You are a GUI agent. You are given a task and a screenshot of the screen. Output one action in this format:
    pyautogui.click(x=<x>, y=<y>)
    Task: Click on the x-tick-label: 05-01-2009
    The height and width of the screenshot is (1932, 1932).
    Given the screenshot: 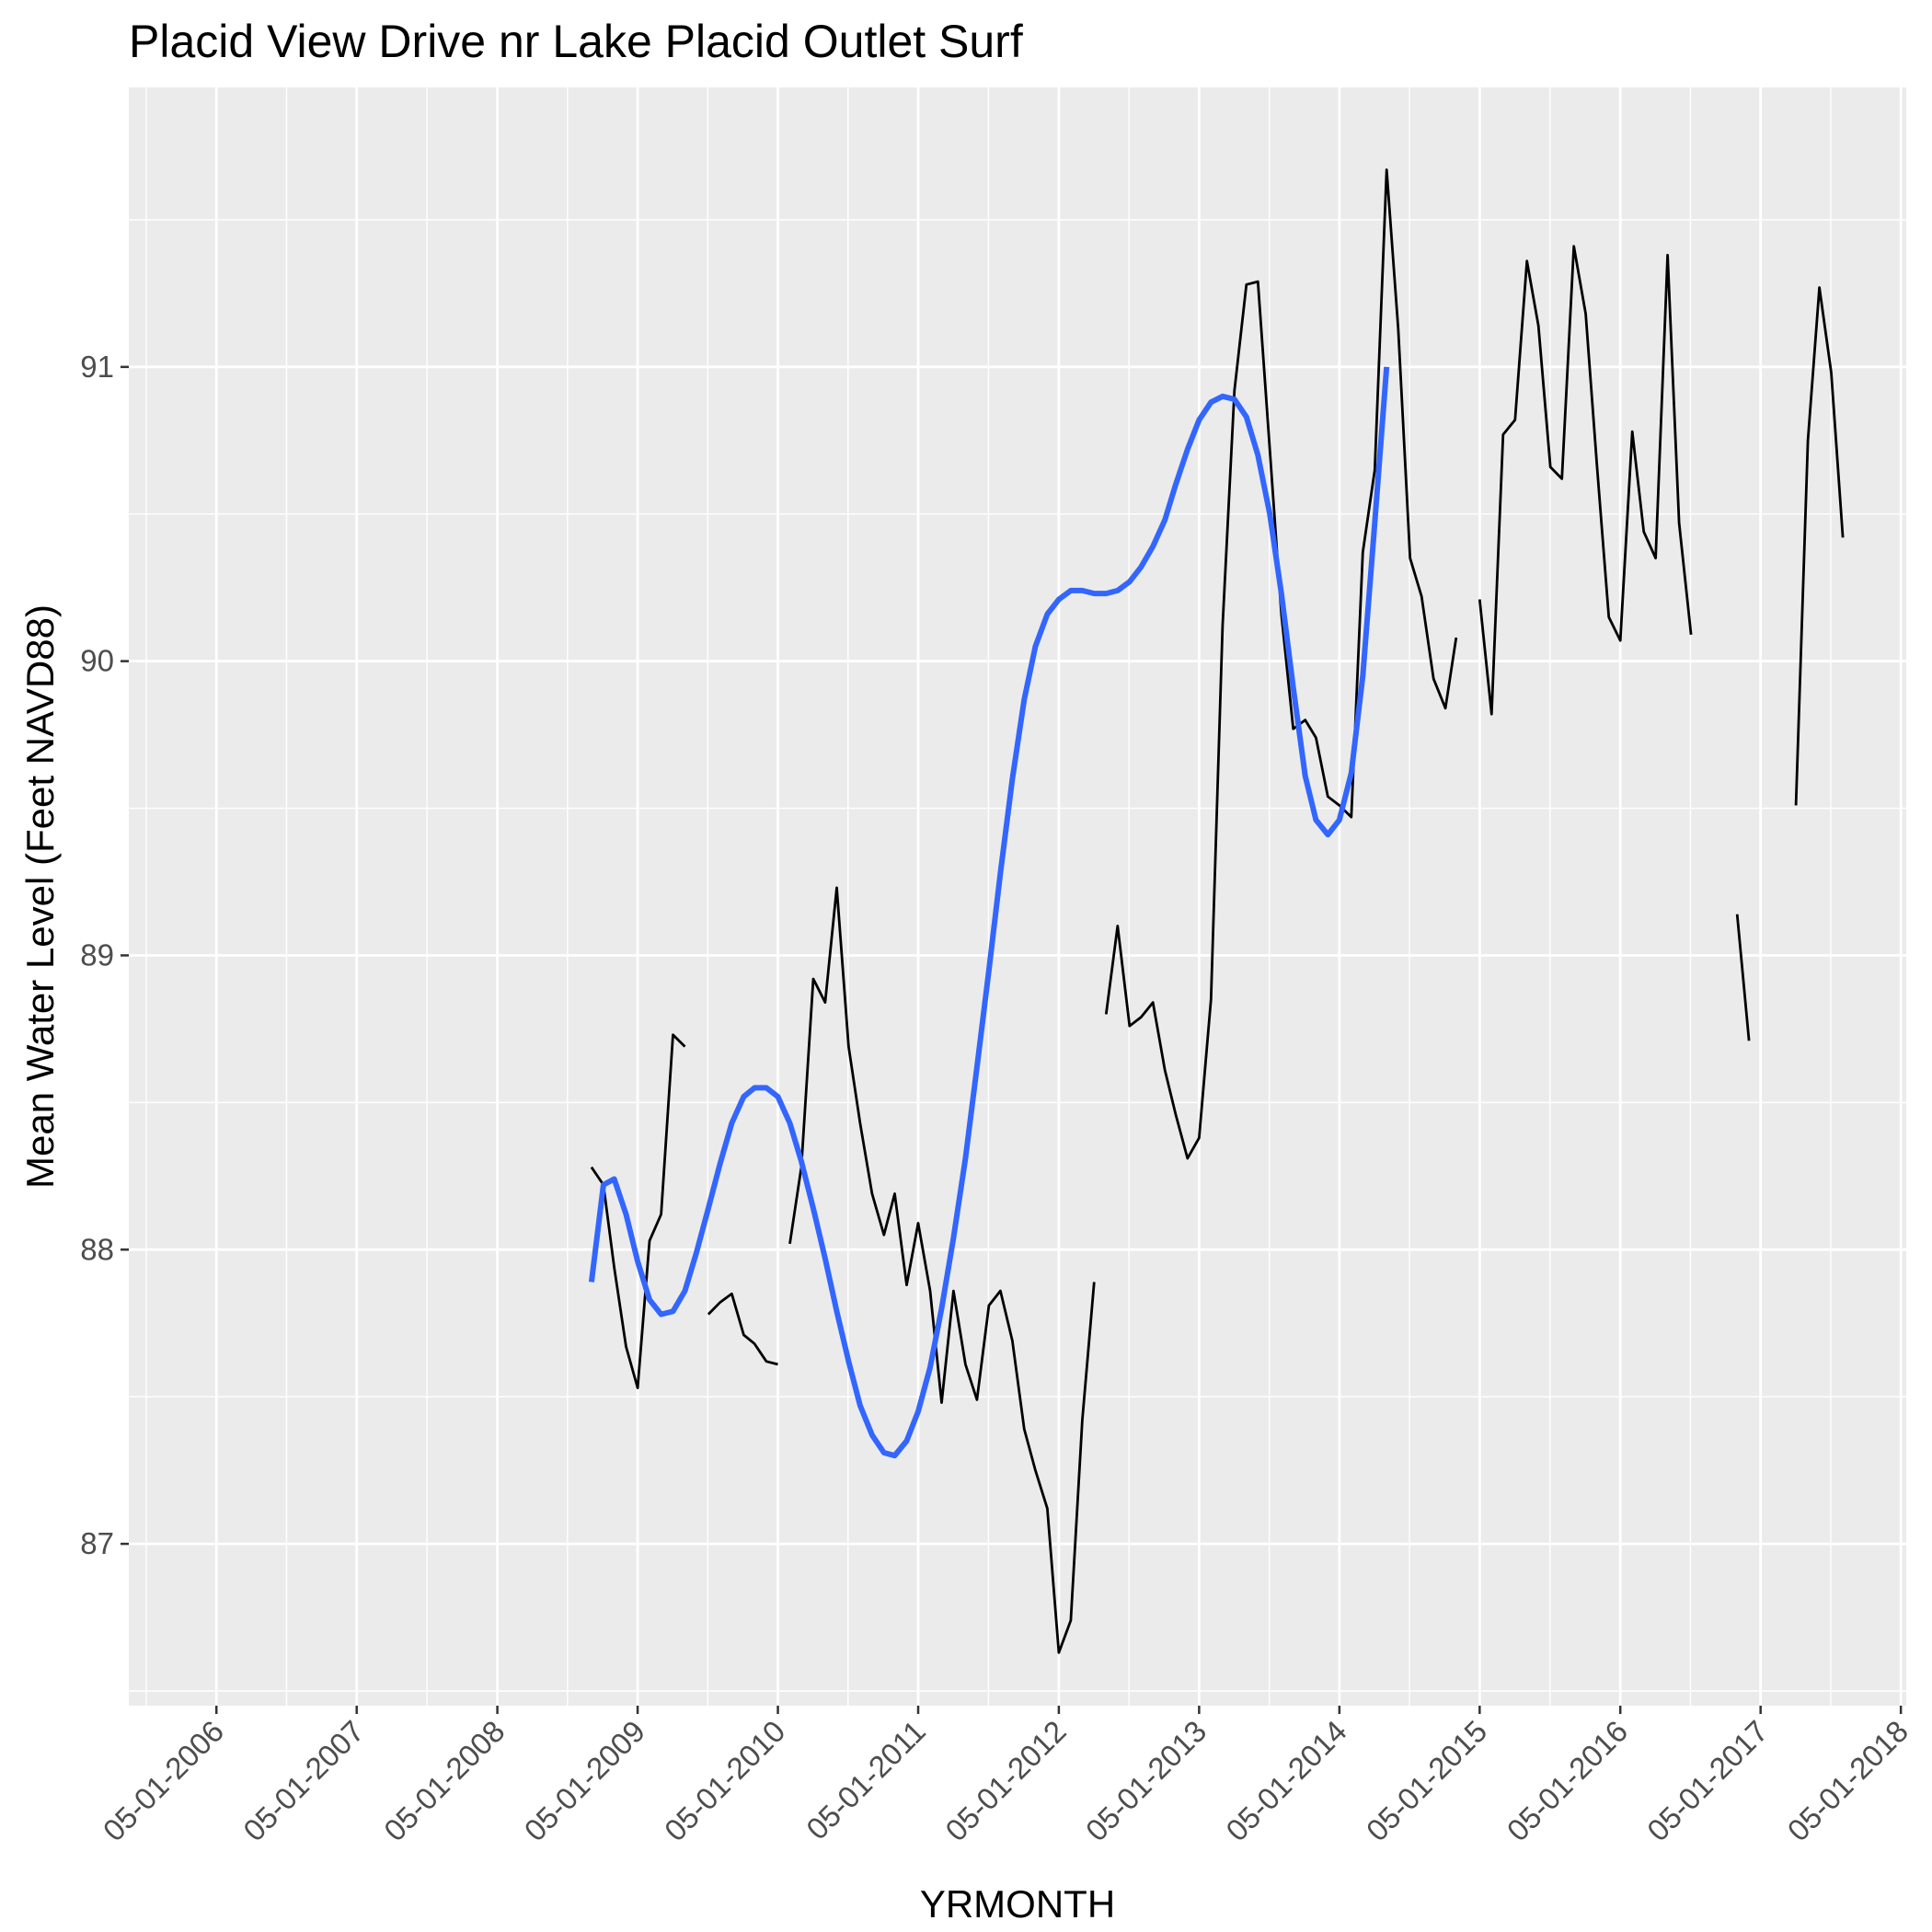 What is the action you would take?
    pyautogui.click(x=584, y=1781)
    